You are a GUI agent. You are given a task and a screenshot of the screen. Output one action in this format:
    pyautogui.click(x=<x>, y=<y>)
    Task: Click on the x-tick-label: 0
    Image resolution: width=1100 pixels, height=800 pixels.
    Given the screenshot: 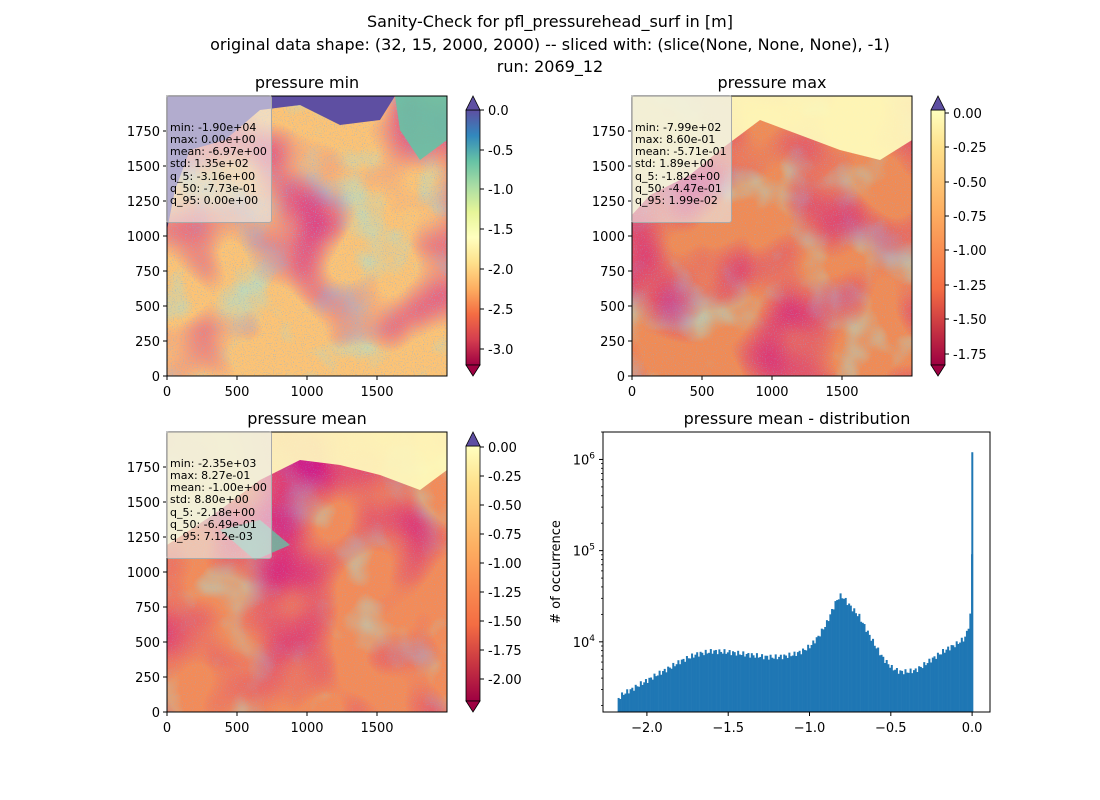 What is the action you would take?
    pyautogui.click(x=632, y=392)
    